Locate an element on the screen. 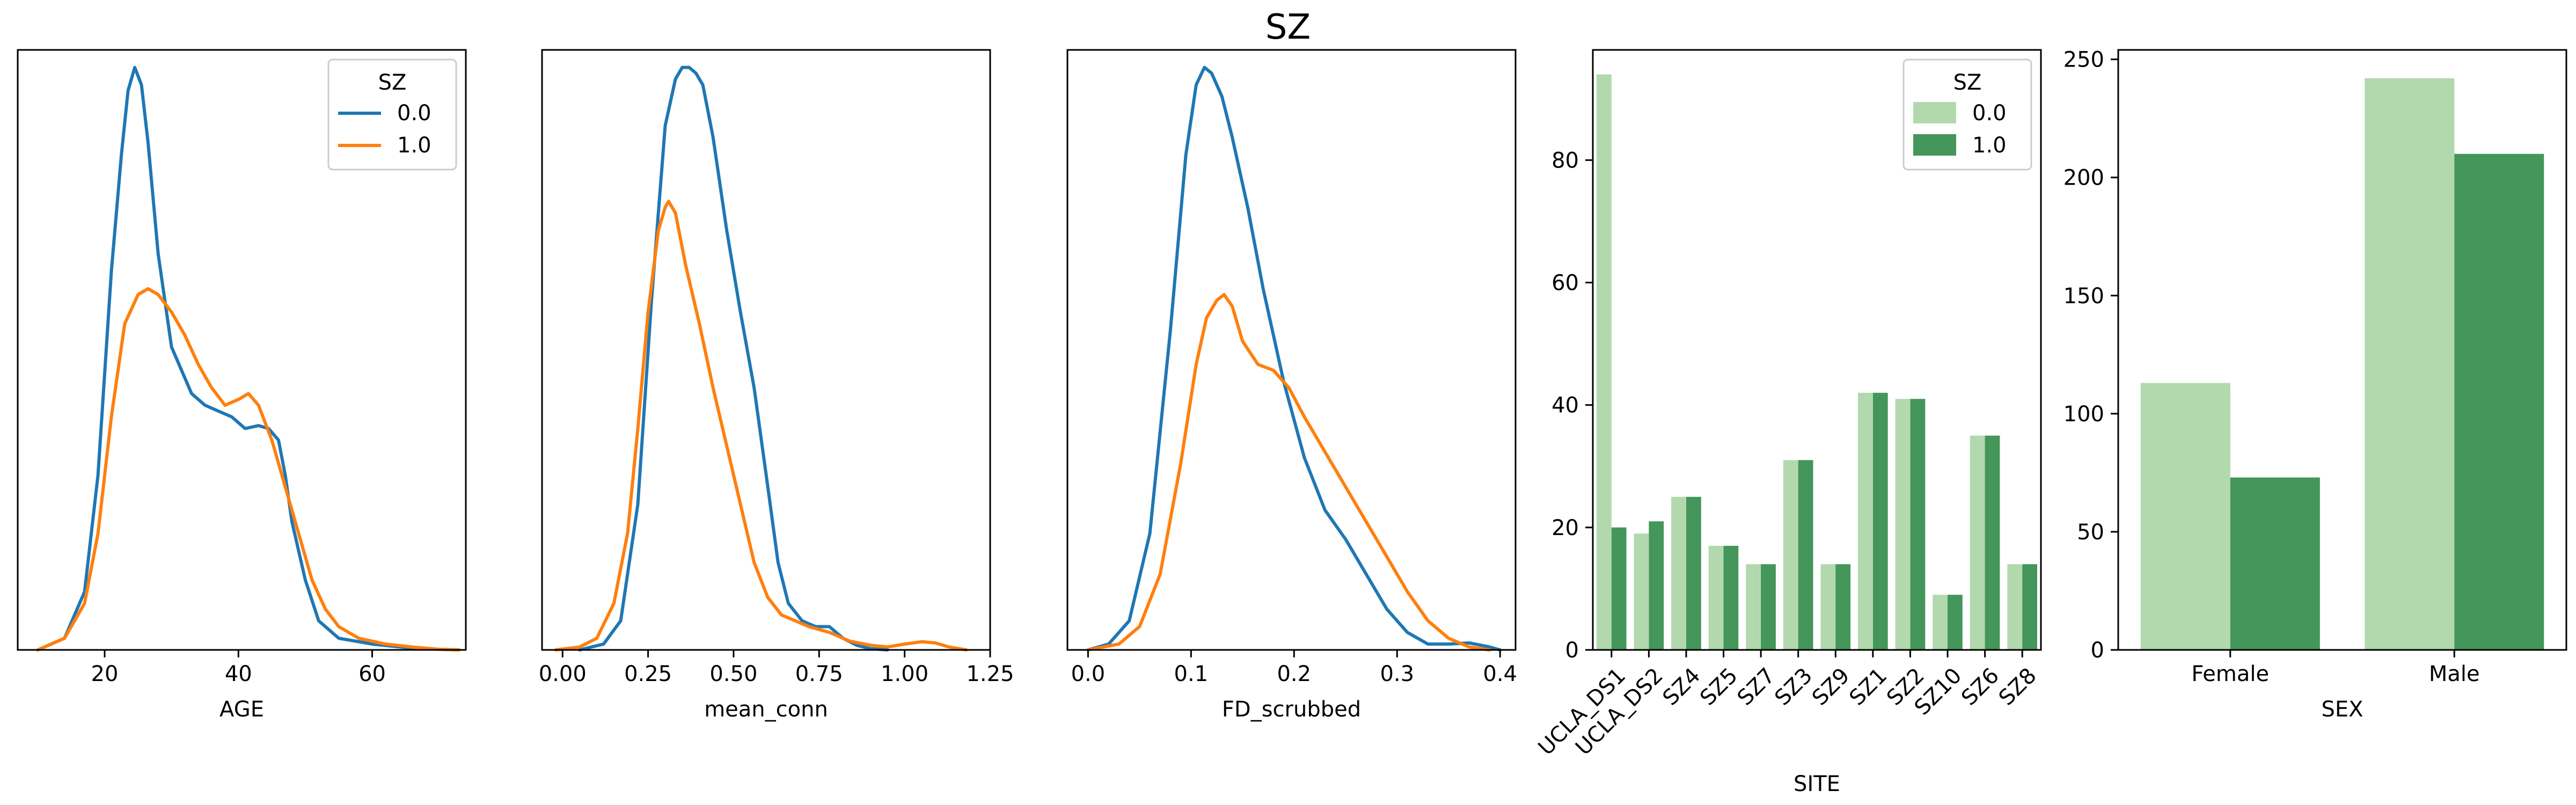 The image size is (2576, 805). bar-SZ10-sz-1.0 is located at coordinates (1955, 622).